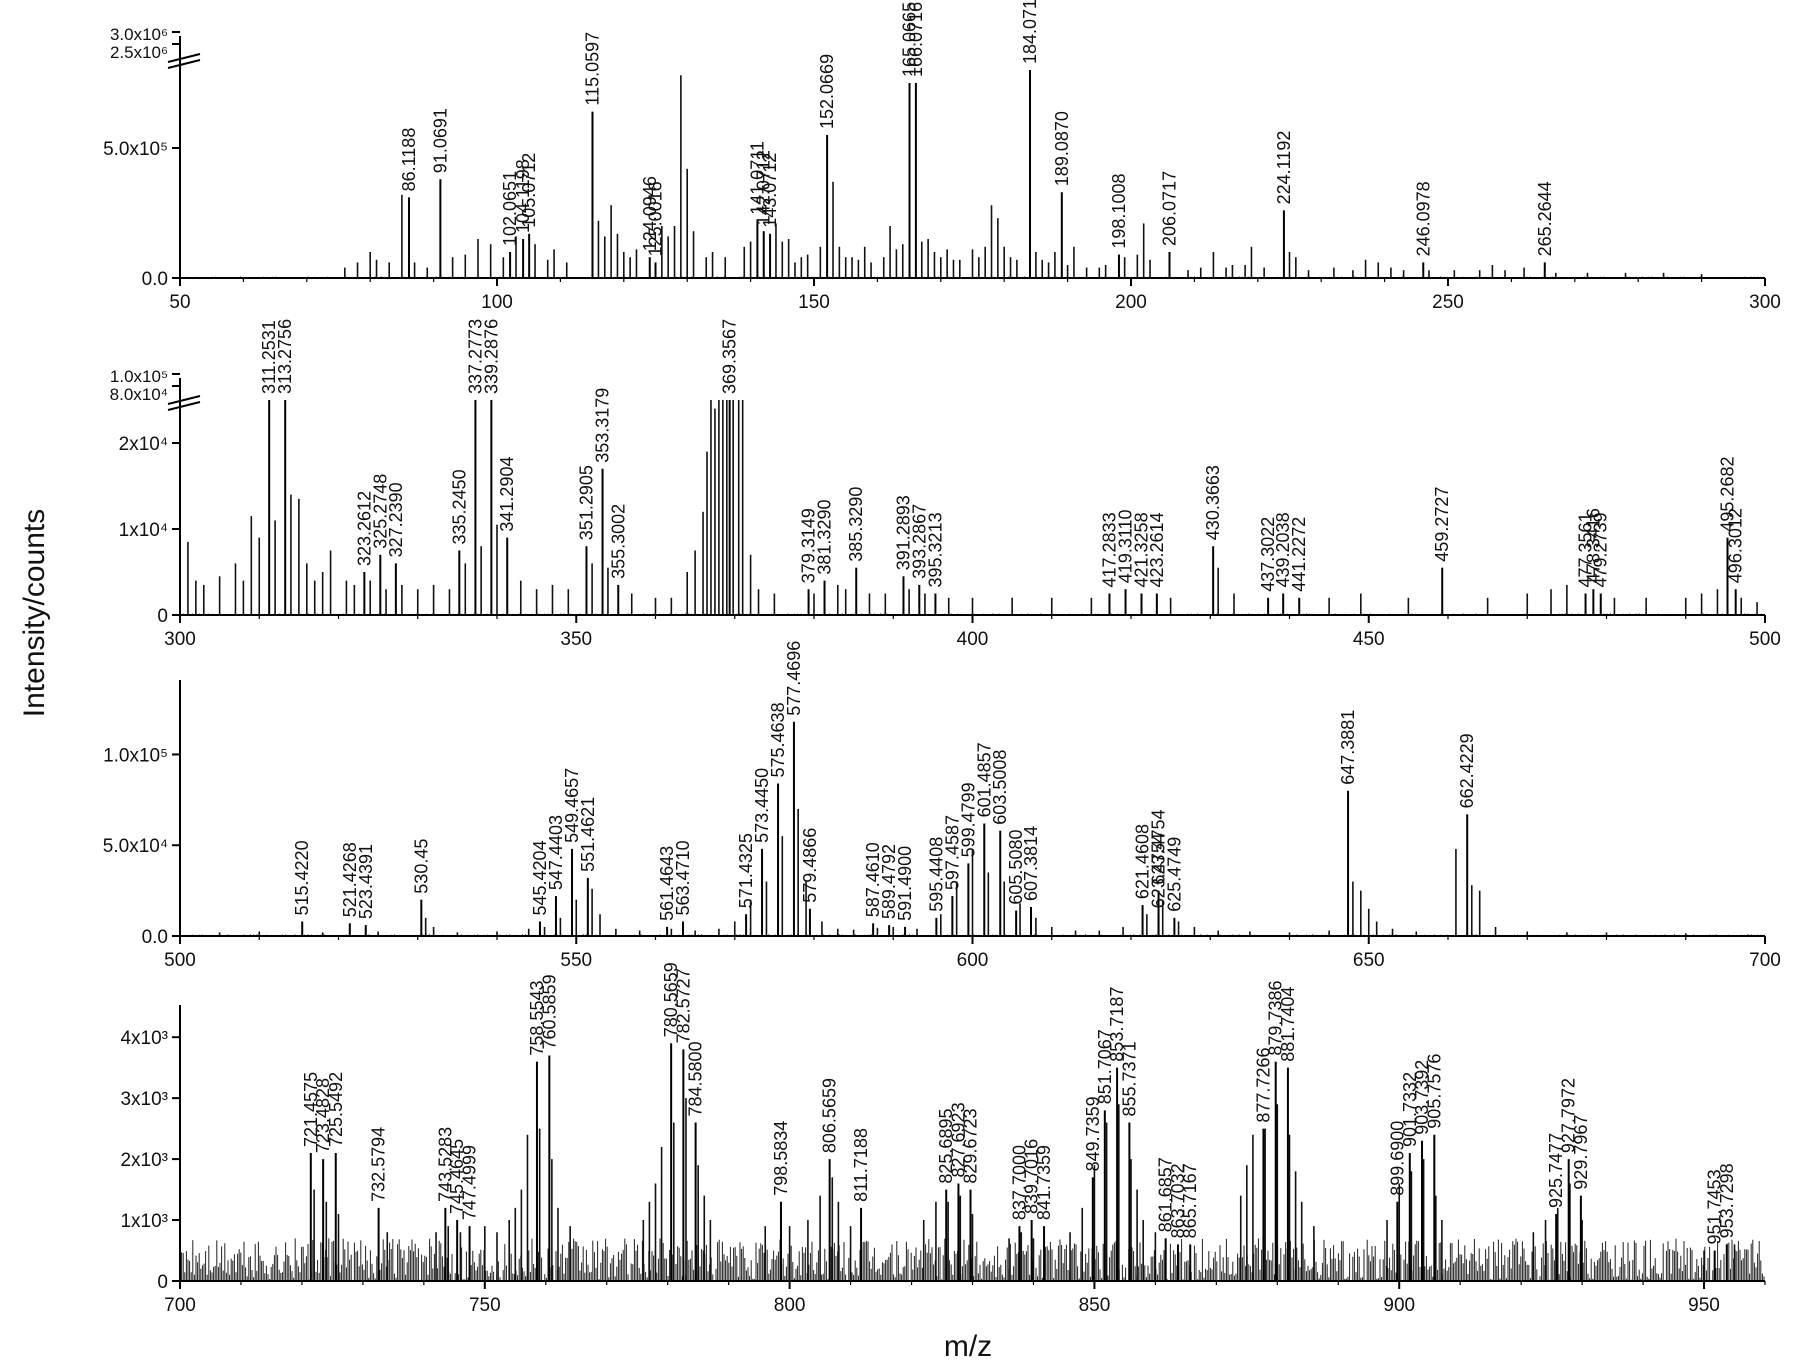 This screenshot has height=1371, width=1796. What do you see at coordinates (1704, 1305) in the screenshot?
I see `x-tick-label: 950` at bounding box center [1704, 1305].